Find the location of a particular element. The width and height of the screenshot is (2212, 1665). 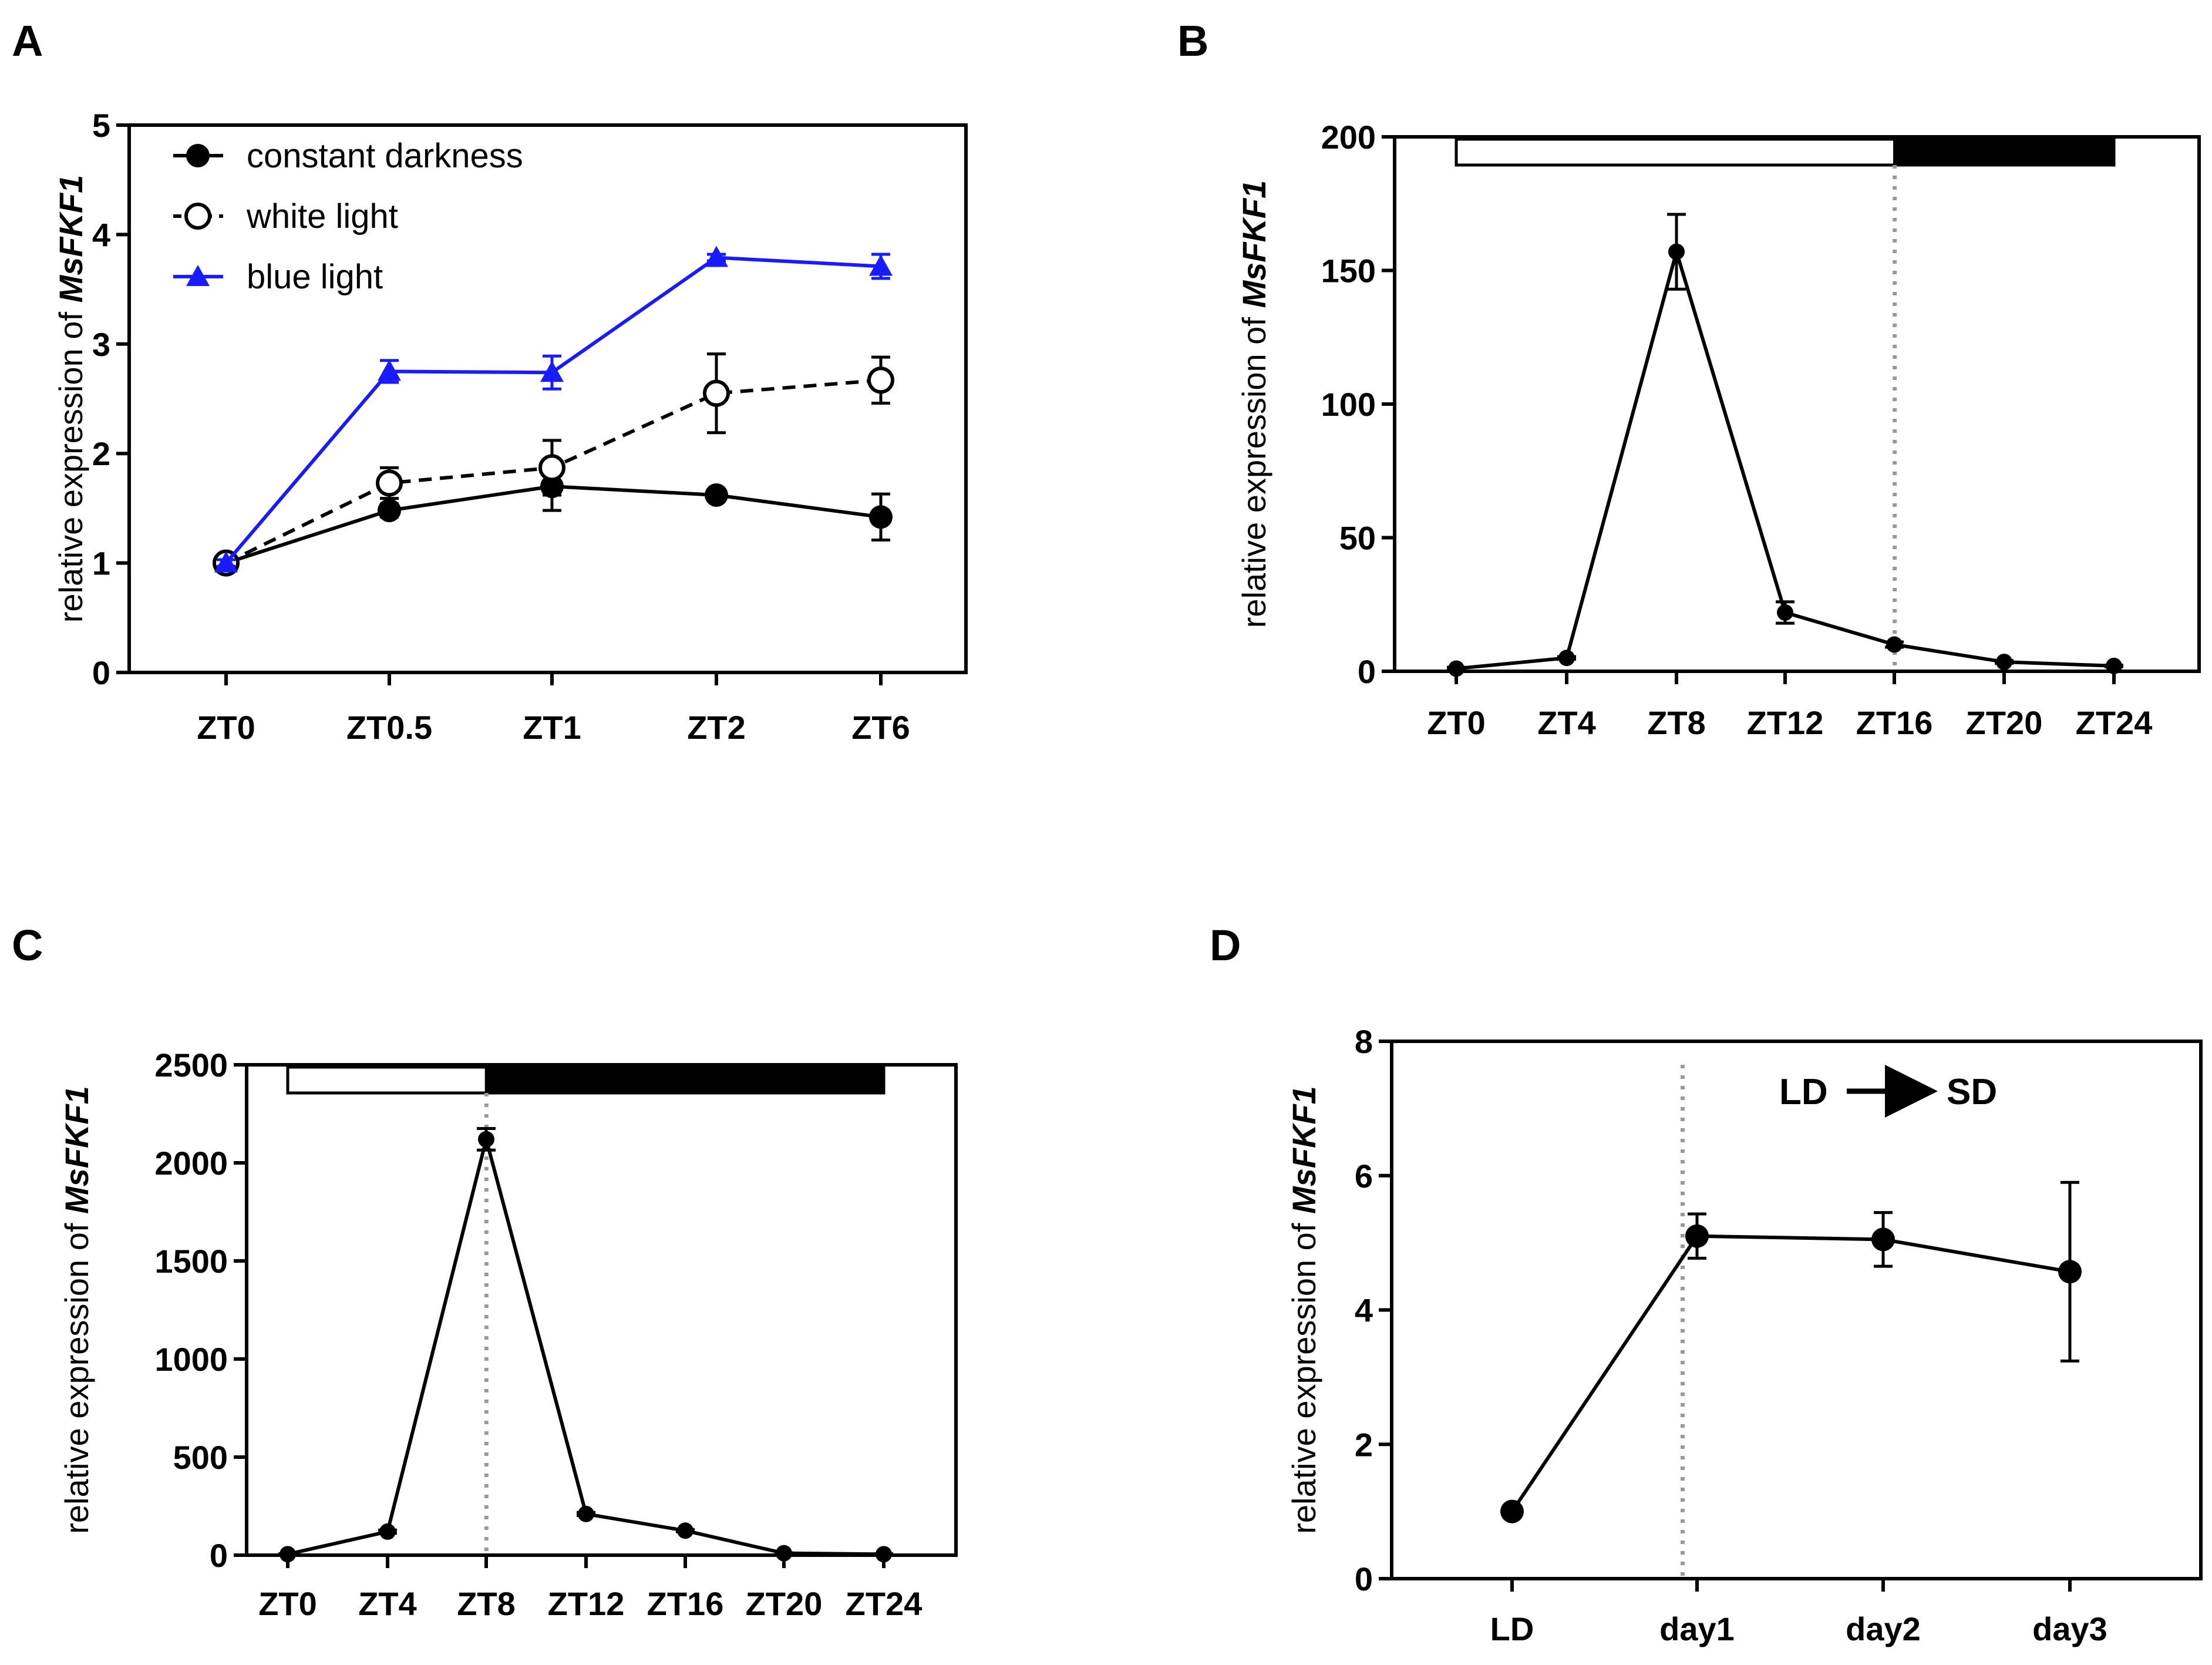

panel-c-letter: C is located at coordinates (27, 945).